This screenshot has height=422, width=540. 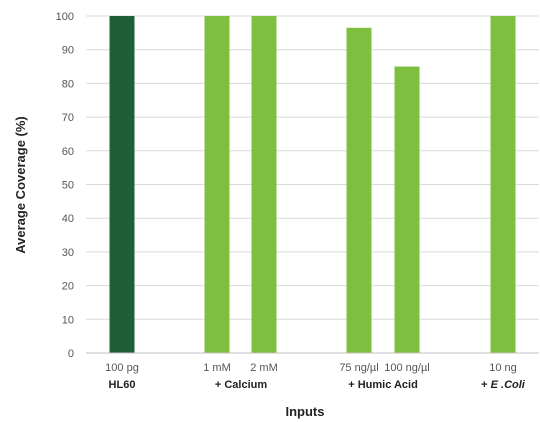 What do you see at coordinates (68, 287) in the screenshot?
I see `y-tick-label: 20` at bounding box center [68, 287].